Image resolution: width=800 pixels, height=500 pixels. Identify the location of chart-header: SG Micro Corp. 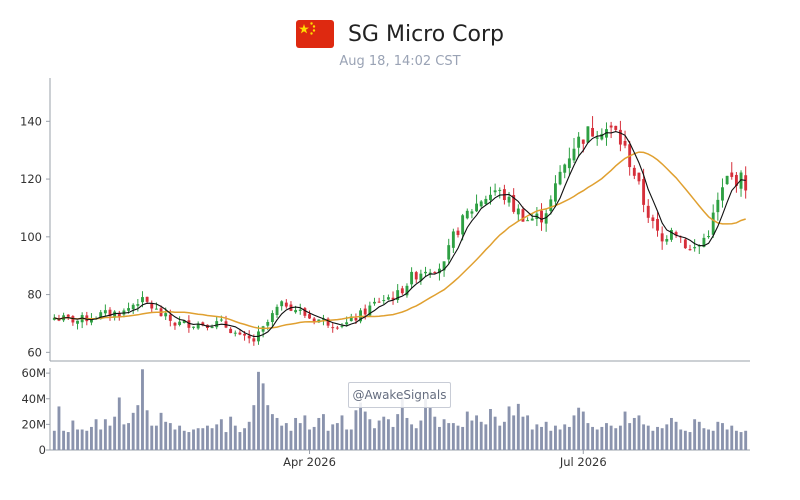
(400, 34).